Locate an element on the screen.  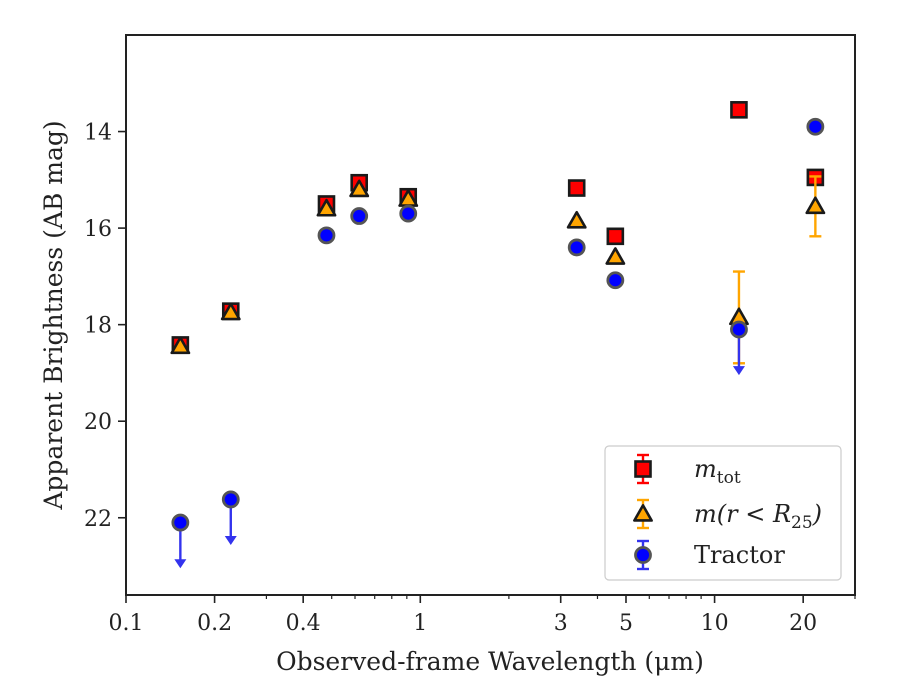
legend-label: mtot is located at coordinates (717, 471).